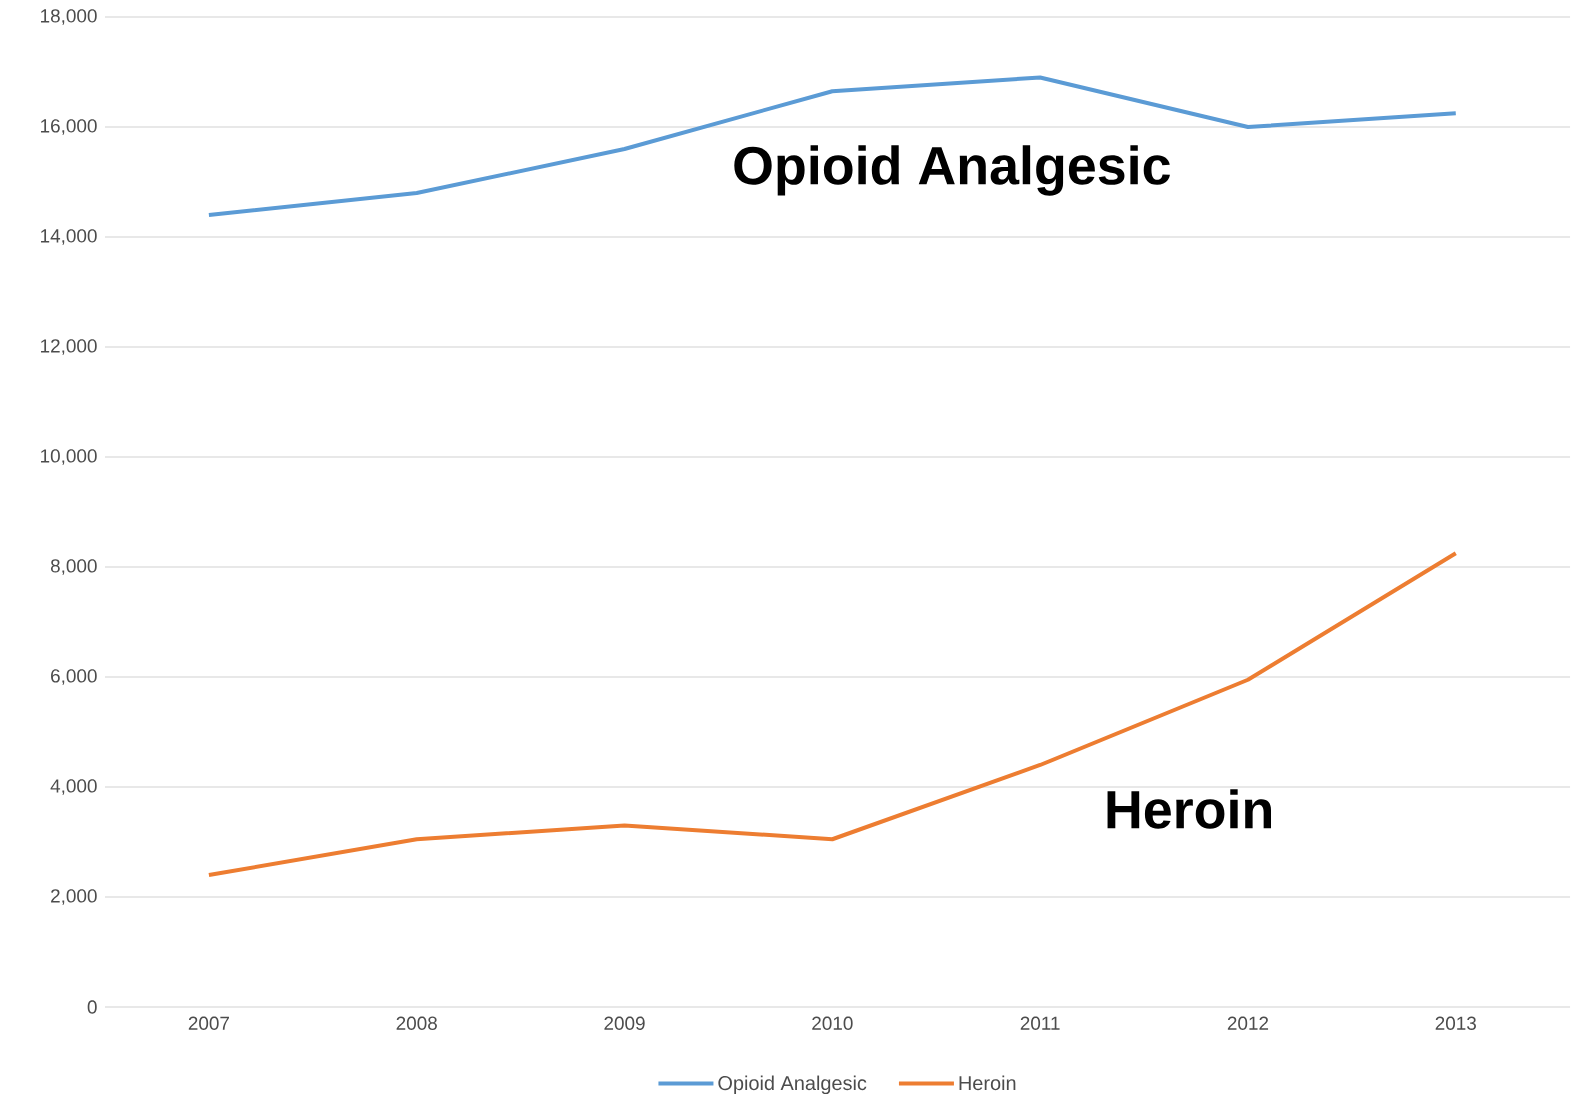  I want to click on annotation: Opioid Analgesic, so click(952, 170).